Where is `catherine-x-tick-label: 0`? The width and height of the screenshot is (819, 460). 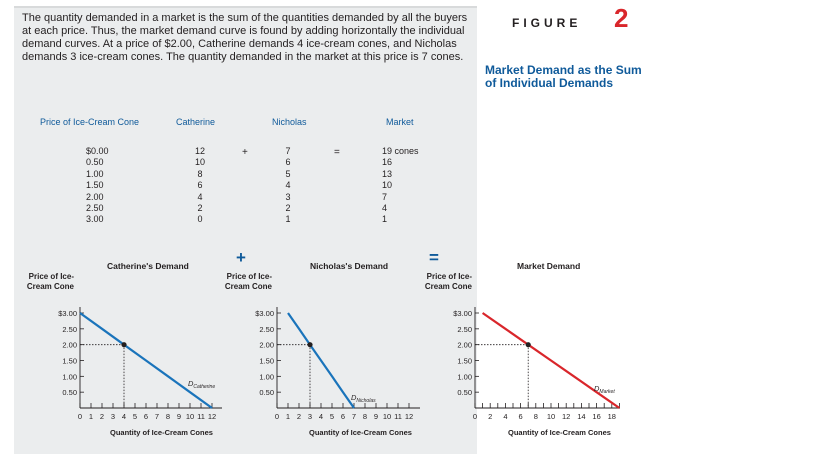
catherine-x-tick-label: 0 is located at coordinates (80, 416).